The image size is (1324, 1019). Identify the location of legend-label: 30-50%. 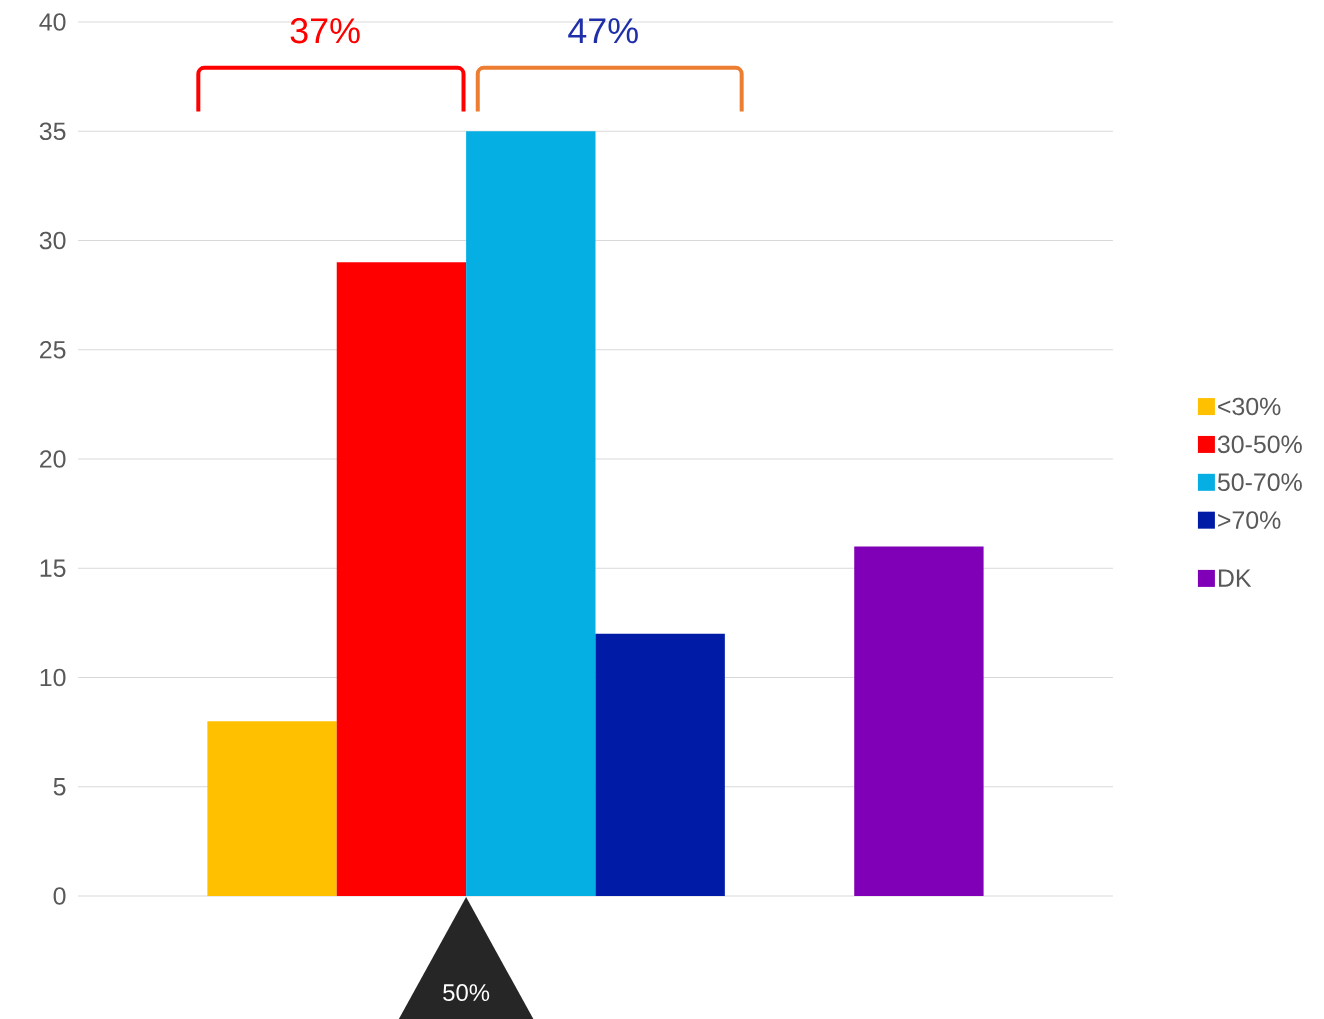
(1259, 444).